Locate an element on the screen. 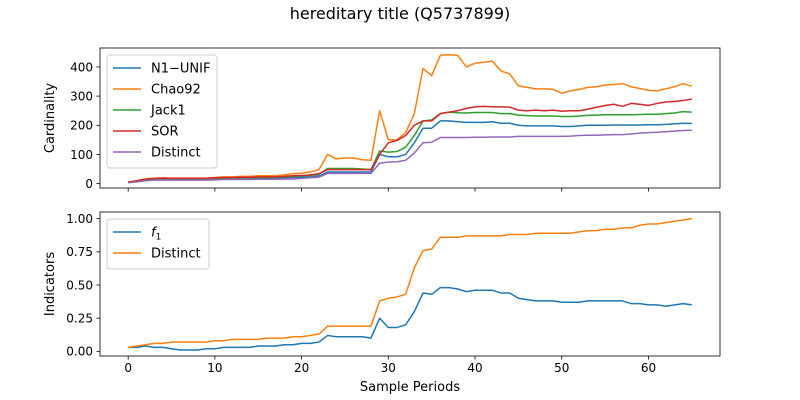 The height and width of the screenshot is (400, 800). legend-label-chao92: Chao92 is located at coordinates (176, 90).